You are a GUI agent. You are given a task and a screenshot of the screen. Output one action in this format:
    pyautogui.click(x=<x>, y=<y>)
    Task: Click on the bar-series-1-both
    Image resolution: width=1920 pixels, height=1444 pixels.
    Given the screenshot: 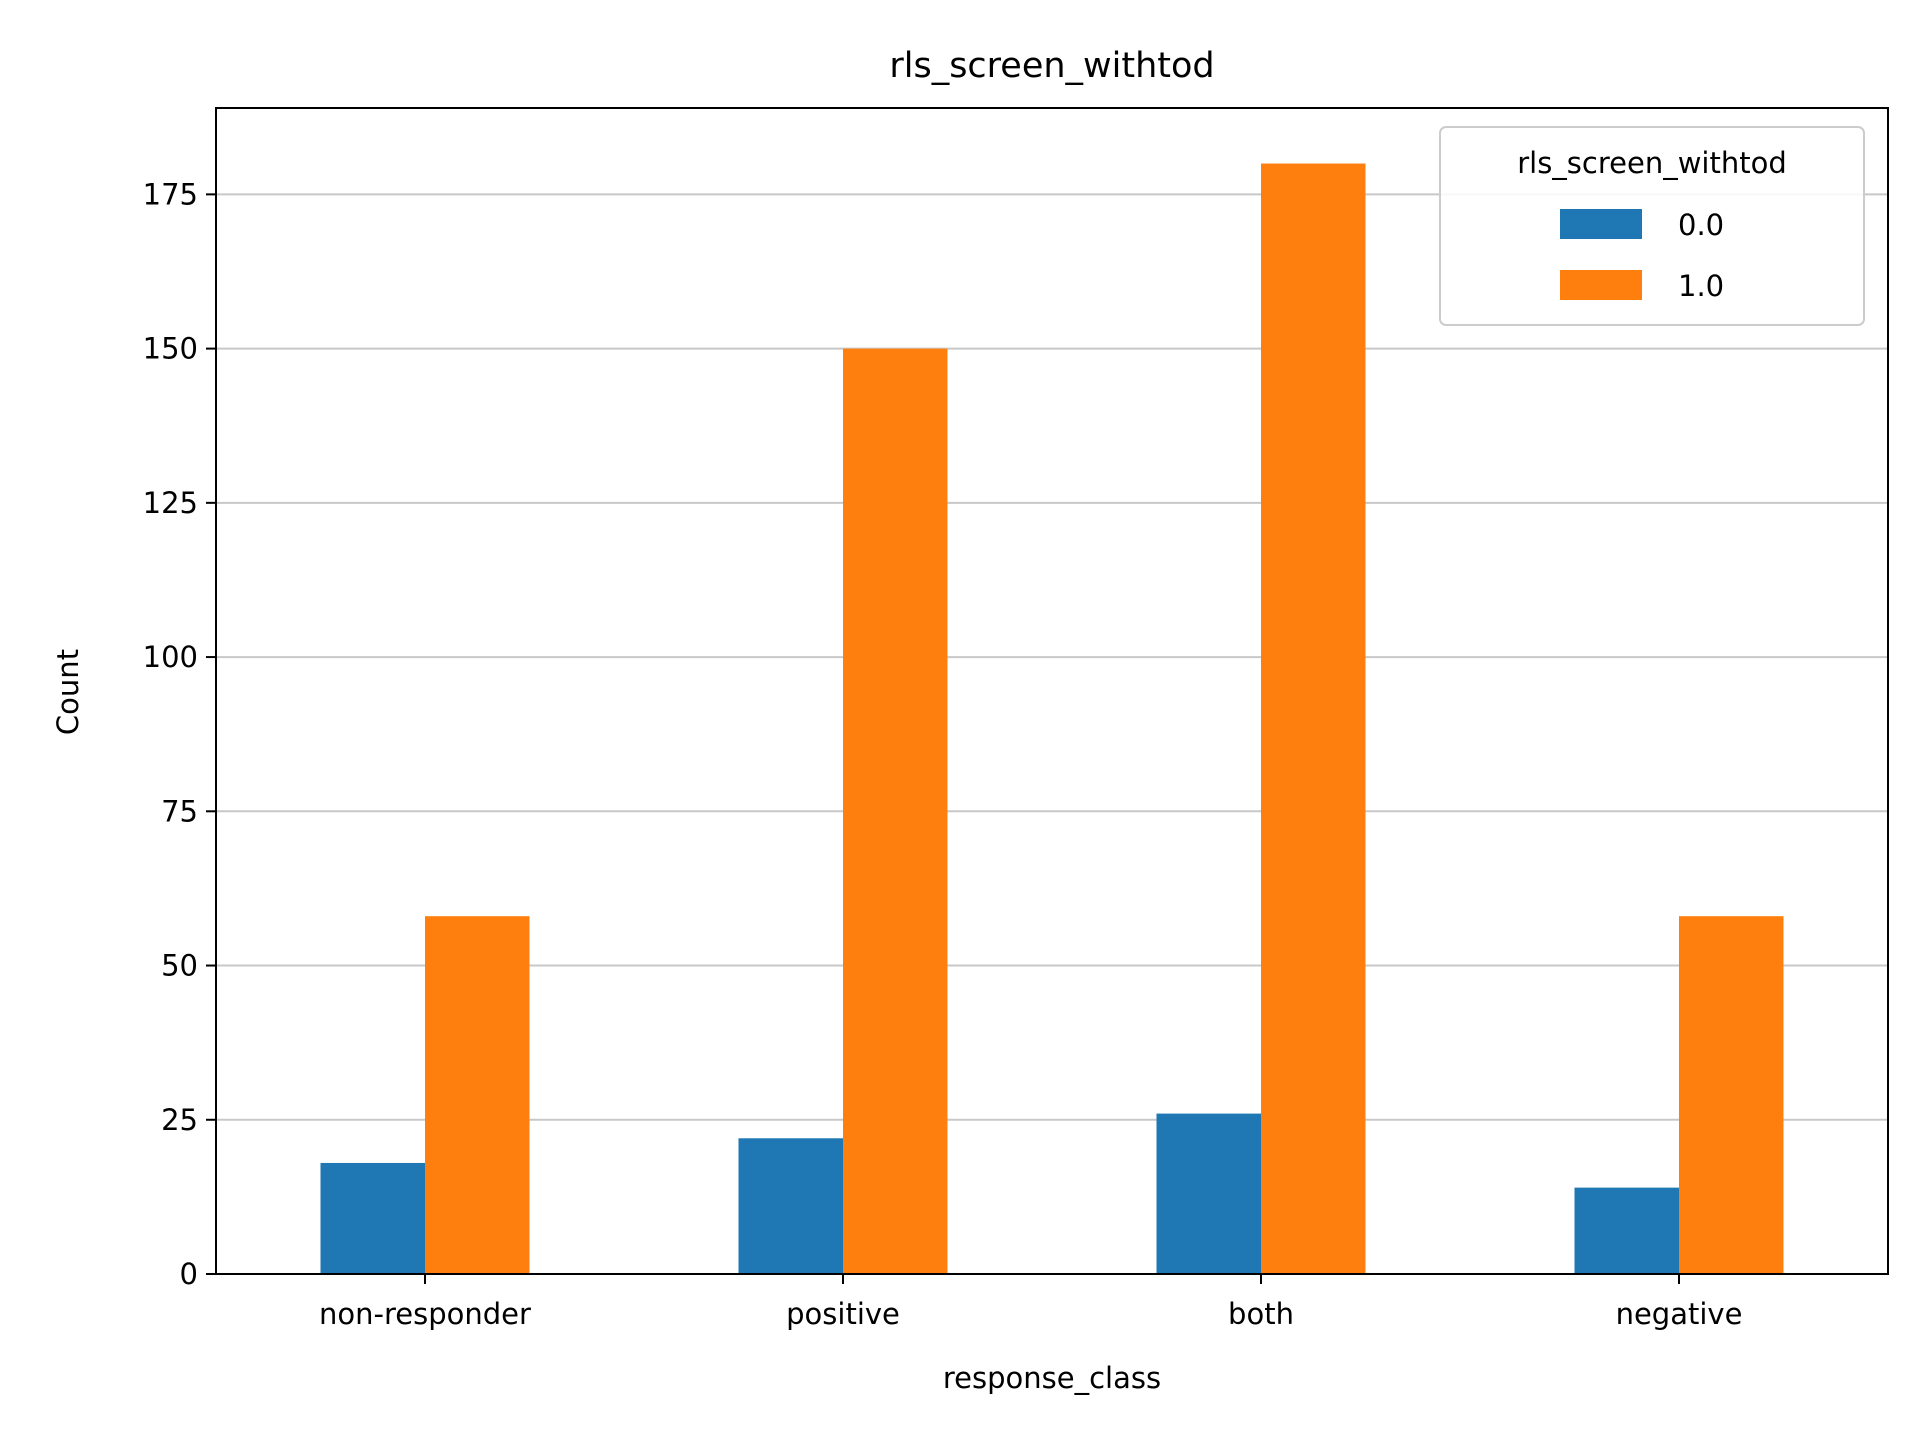 What is the action you would take?
    pyautogui.click(x=1313, y=718)
    